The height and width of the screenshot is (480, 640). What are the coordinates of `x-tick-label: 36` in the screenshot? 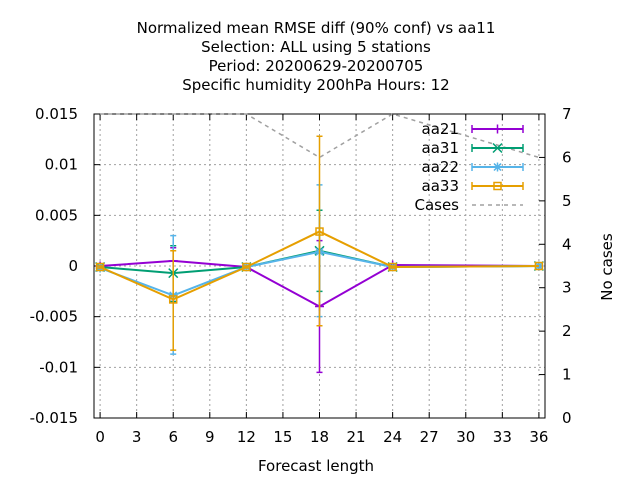 It's located at (538, 437).